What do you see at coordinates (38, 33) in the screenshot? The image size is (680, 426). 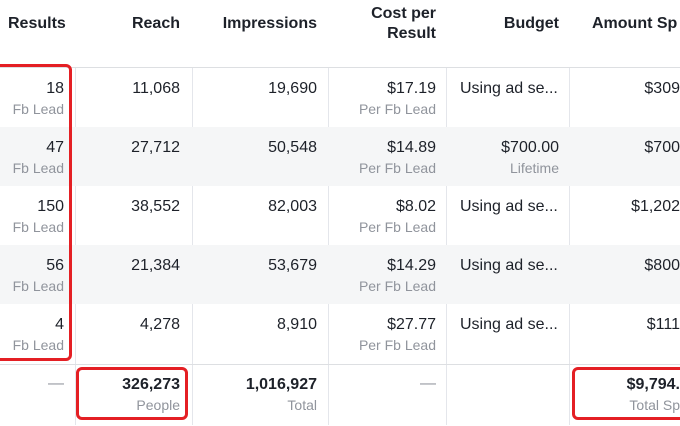 I see `column-header-results: Results` at bounding box center [38, 33].